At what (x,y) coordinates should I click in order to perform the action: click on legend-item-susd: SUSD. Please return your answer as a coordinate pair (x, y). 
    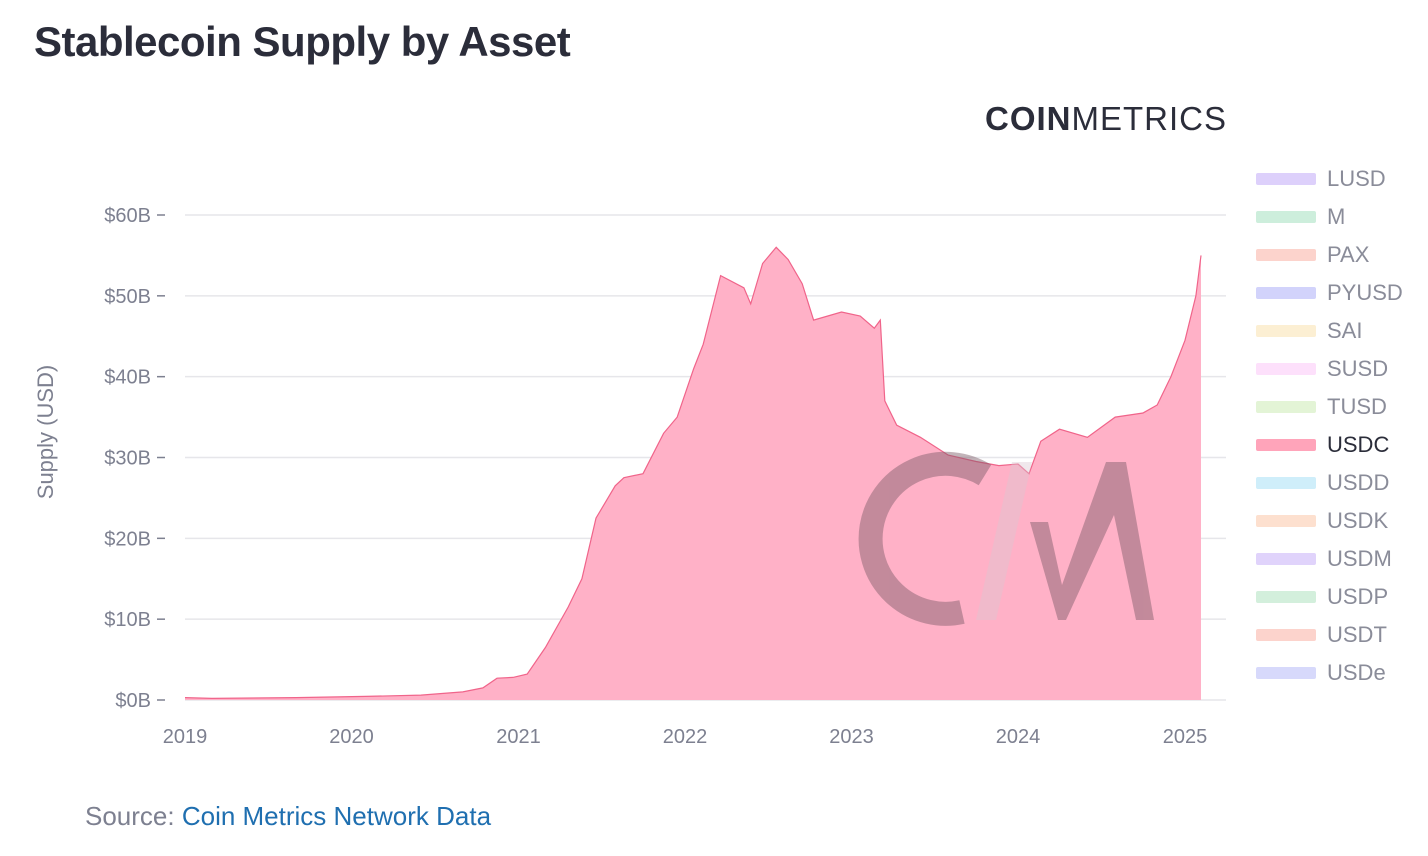
    Looking at the image, I should click on (1341, 369).